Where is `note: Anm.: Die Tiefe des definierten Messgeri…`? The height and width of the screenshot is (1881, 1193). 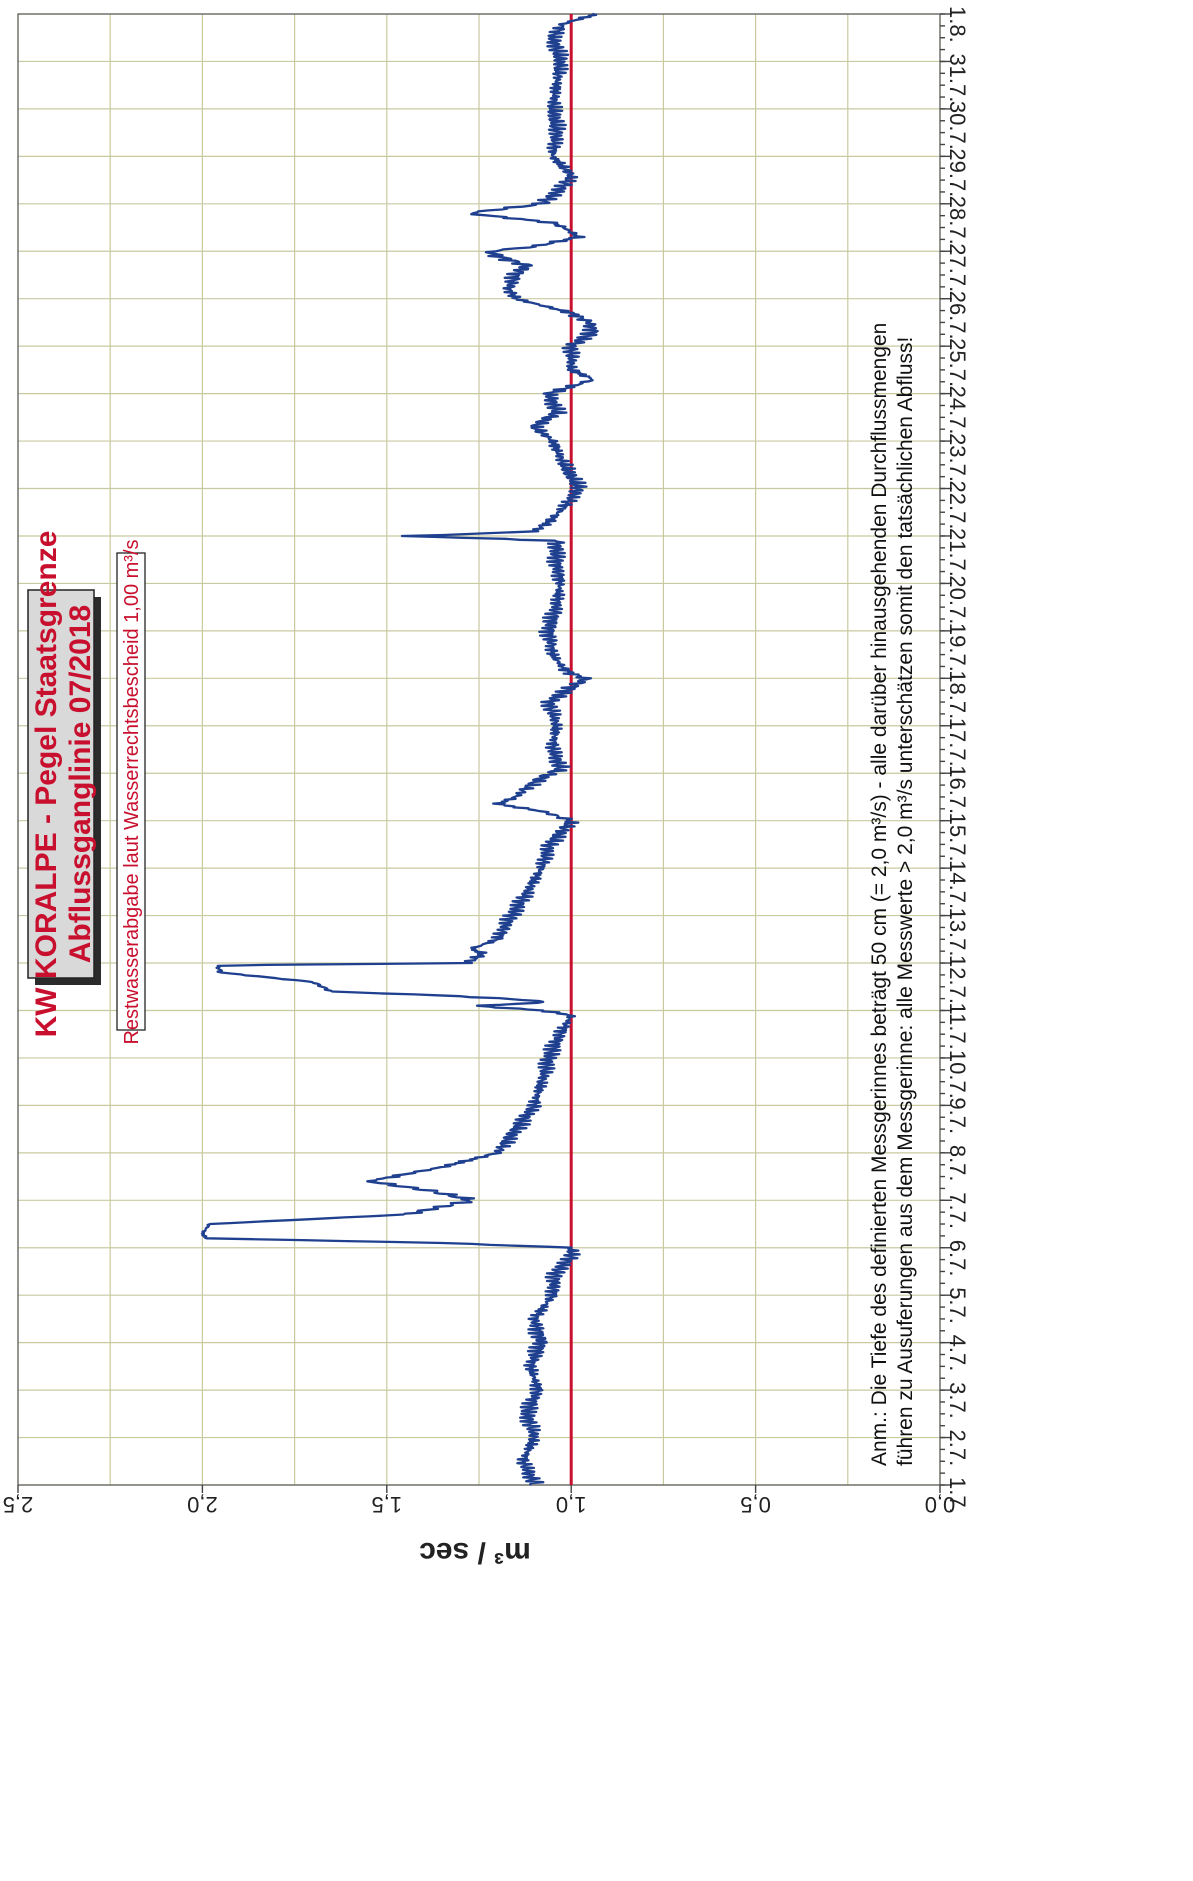
note: Anm.: Die Tiefe des definierten Messgeri… is located at coordinates (892, 894).